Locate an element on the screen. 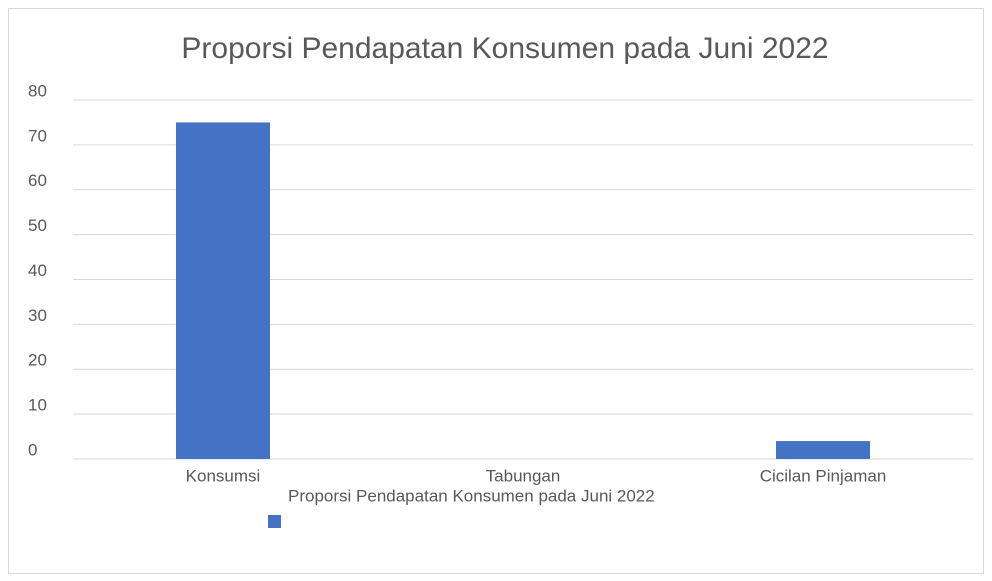  y-tick-label: 0 is located at coordinates (32, 449).